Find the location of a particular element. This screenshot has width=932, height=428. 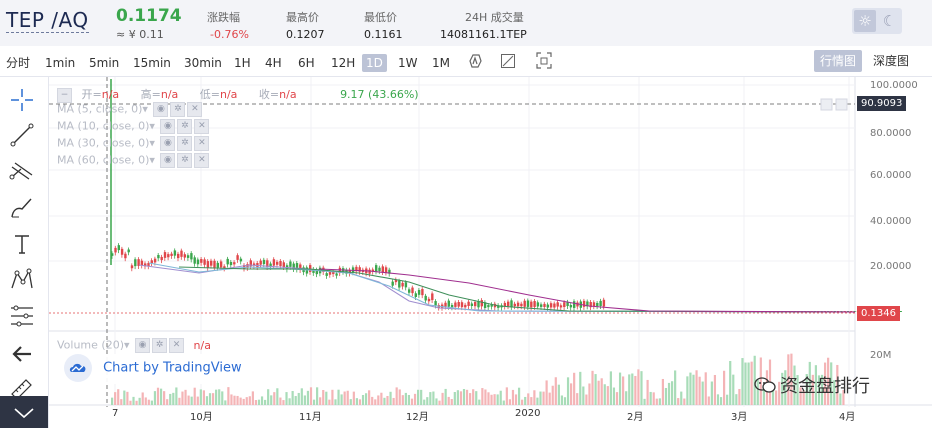

tf-15min: 15min is located at coordinates (152, 63).